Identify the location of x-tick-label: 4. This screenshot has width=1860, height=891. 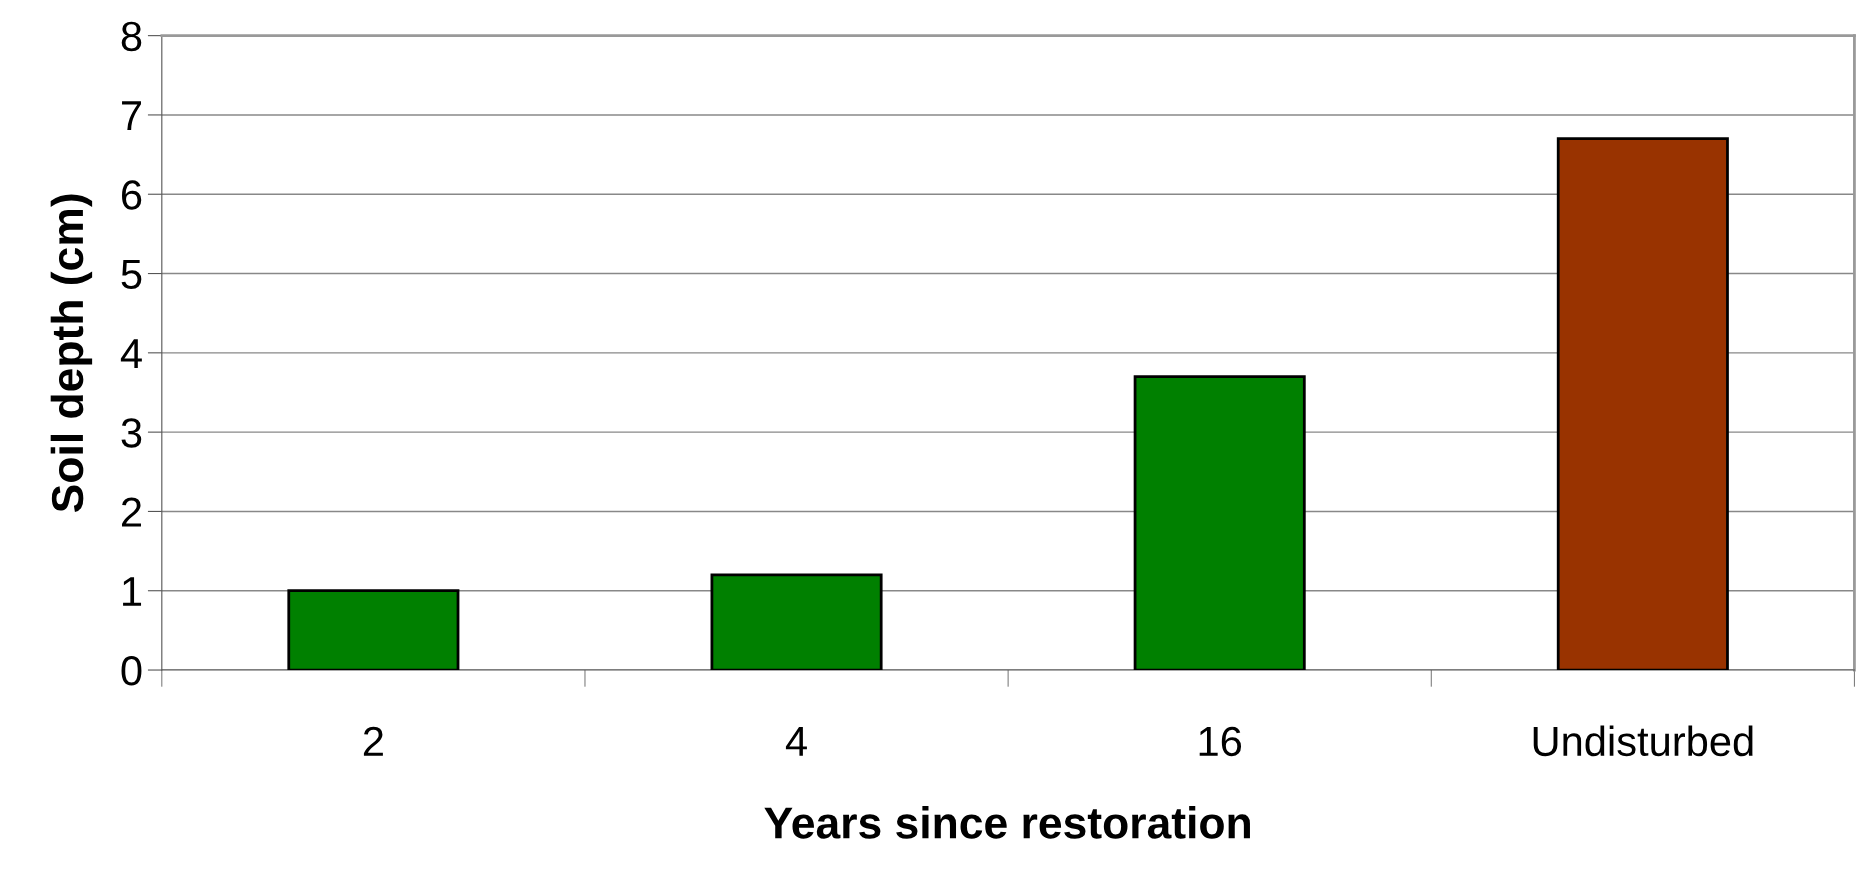
(796, 741).